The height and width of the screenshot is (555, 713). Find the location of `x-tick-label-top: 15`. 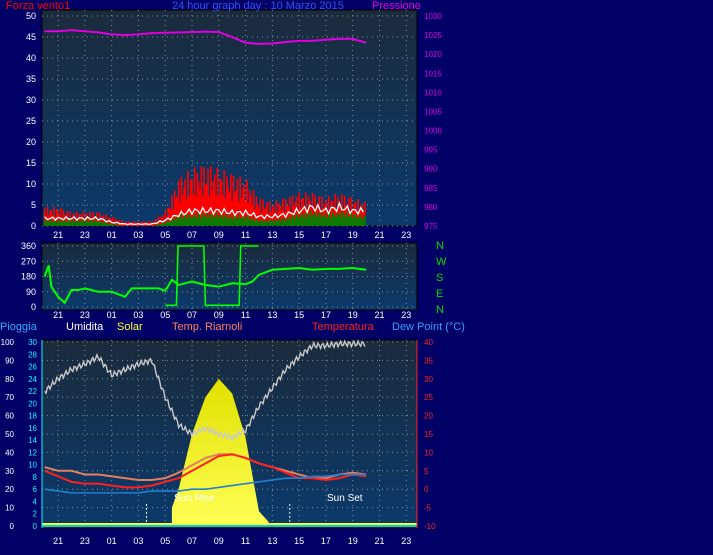

x-tick-label-top: 15 is located at coordinates (299, 235).